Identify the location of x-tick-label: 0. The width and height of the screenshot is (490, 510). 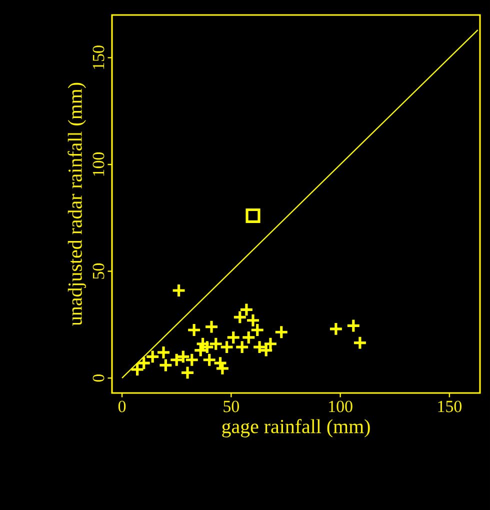
(122, 406).